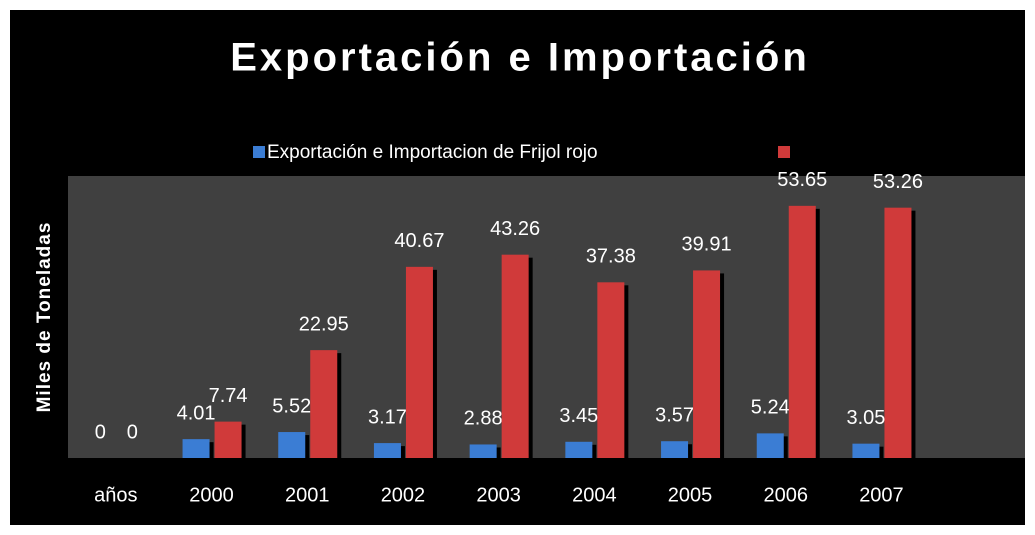  What do you see at coordinates (419, 241) in the screenshot?
I see `data-label: 40.67` at bounding box center [419, 241].